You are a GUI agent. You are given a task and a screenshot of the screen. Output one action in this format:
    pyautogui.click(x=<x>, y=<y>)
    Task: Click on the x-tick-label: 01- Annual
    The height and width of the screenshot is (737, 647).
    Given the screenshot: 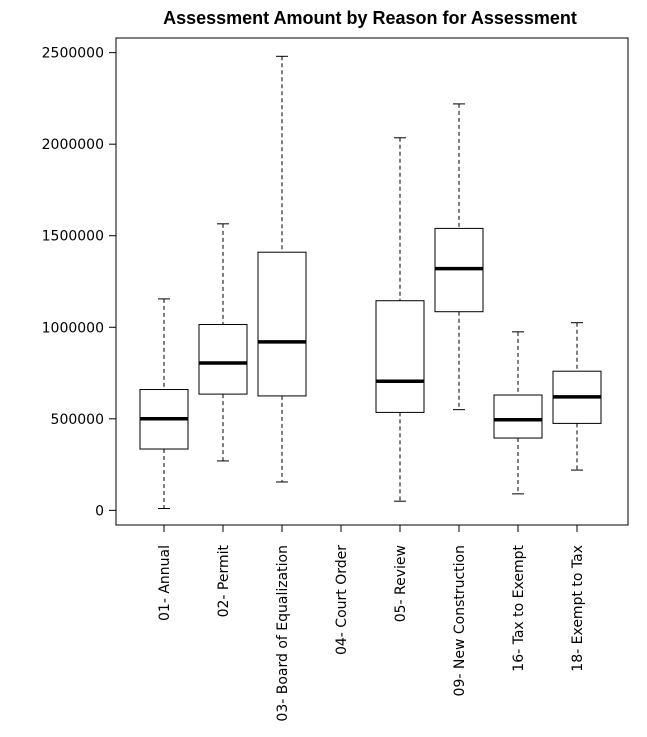 What is the action you would take?
    pyautogui.click(x=165, y=583)
    